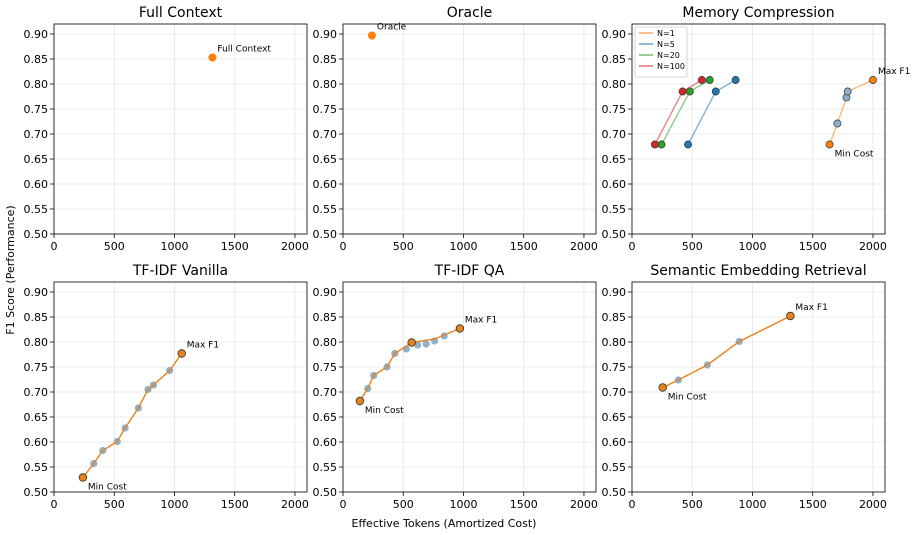  I want to click on panel-title: Oracle, so click(470, 13).